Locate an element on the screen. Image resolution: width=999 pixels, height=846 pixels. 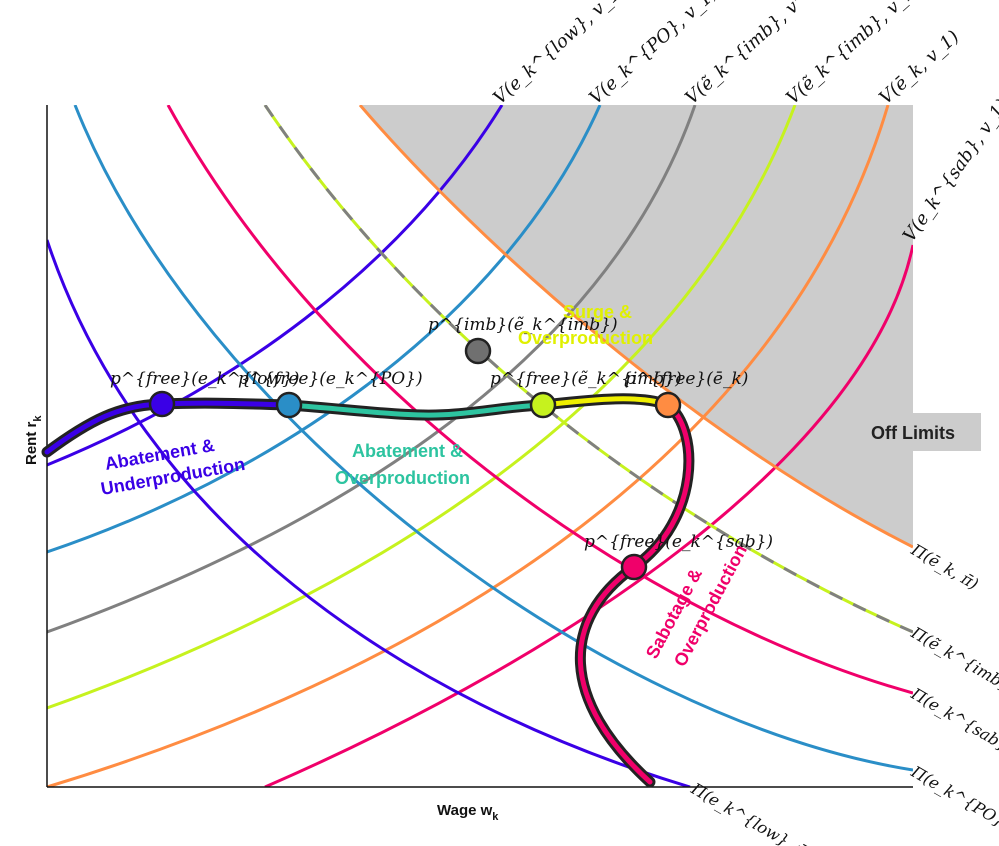
point-imb is located at coordinates (478, 351).